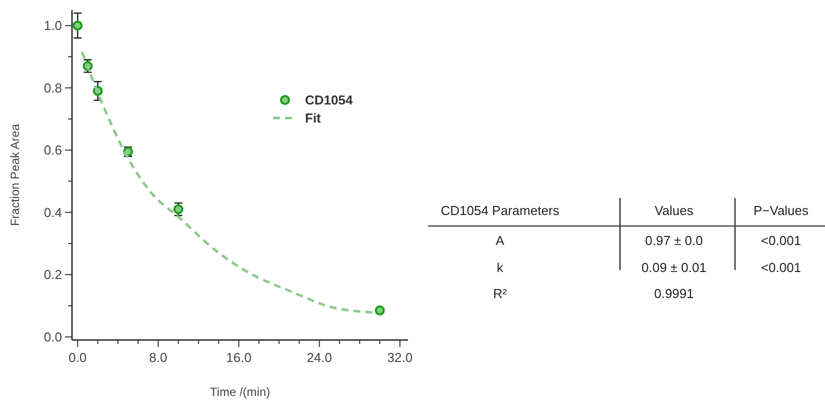 The image size is (825, 404). I want to click on x-tick-label: 8.0, so click(158, 357).